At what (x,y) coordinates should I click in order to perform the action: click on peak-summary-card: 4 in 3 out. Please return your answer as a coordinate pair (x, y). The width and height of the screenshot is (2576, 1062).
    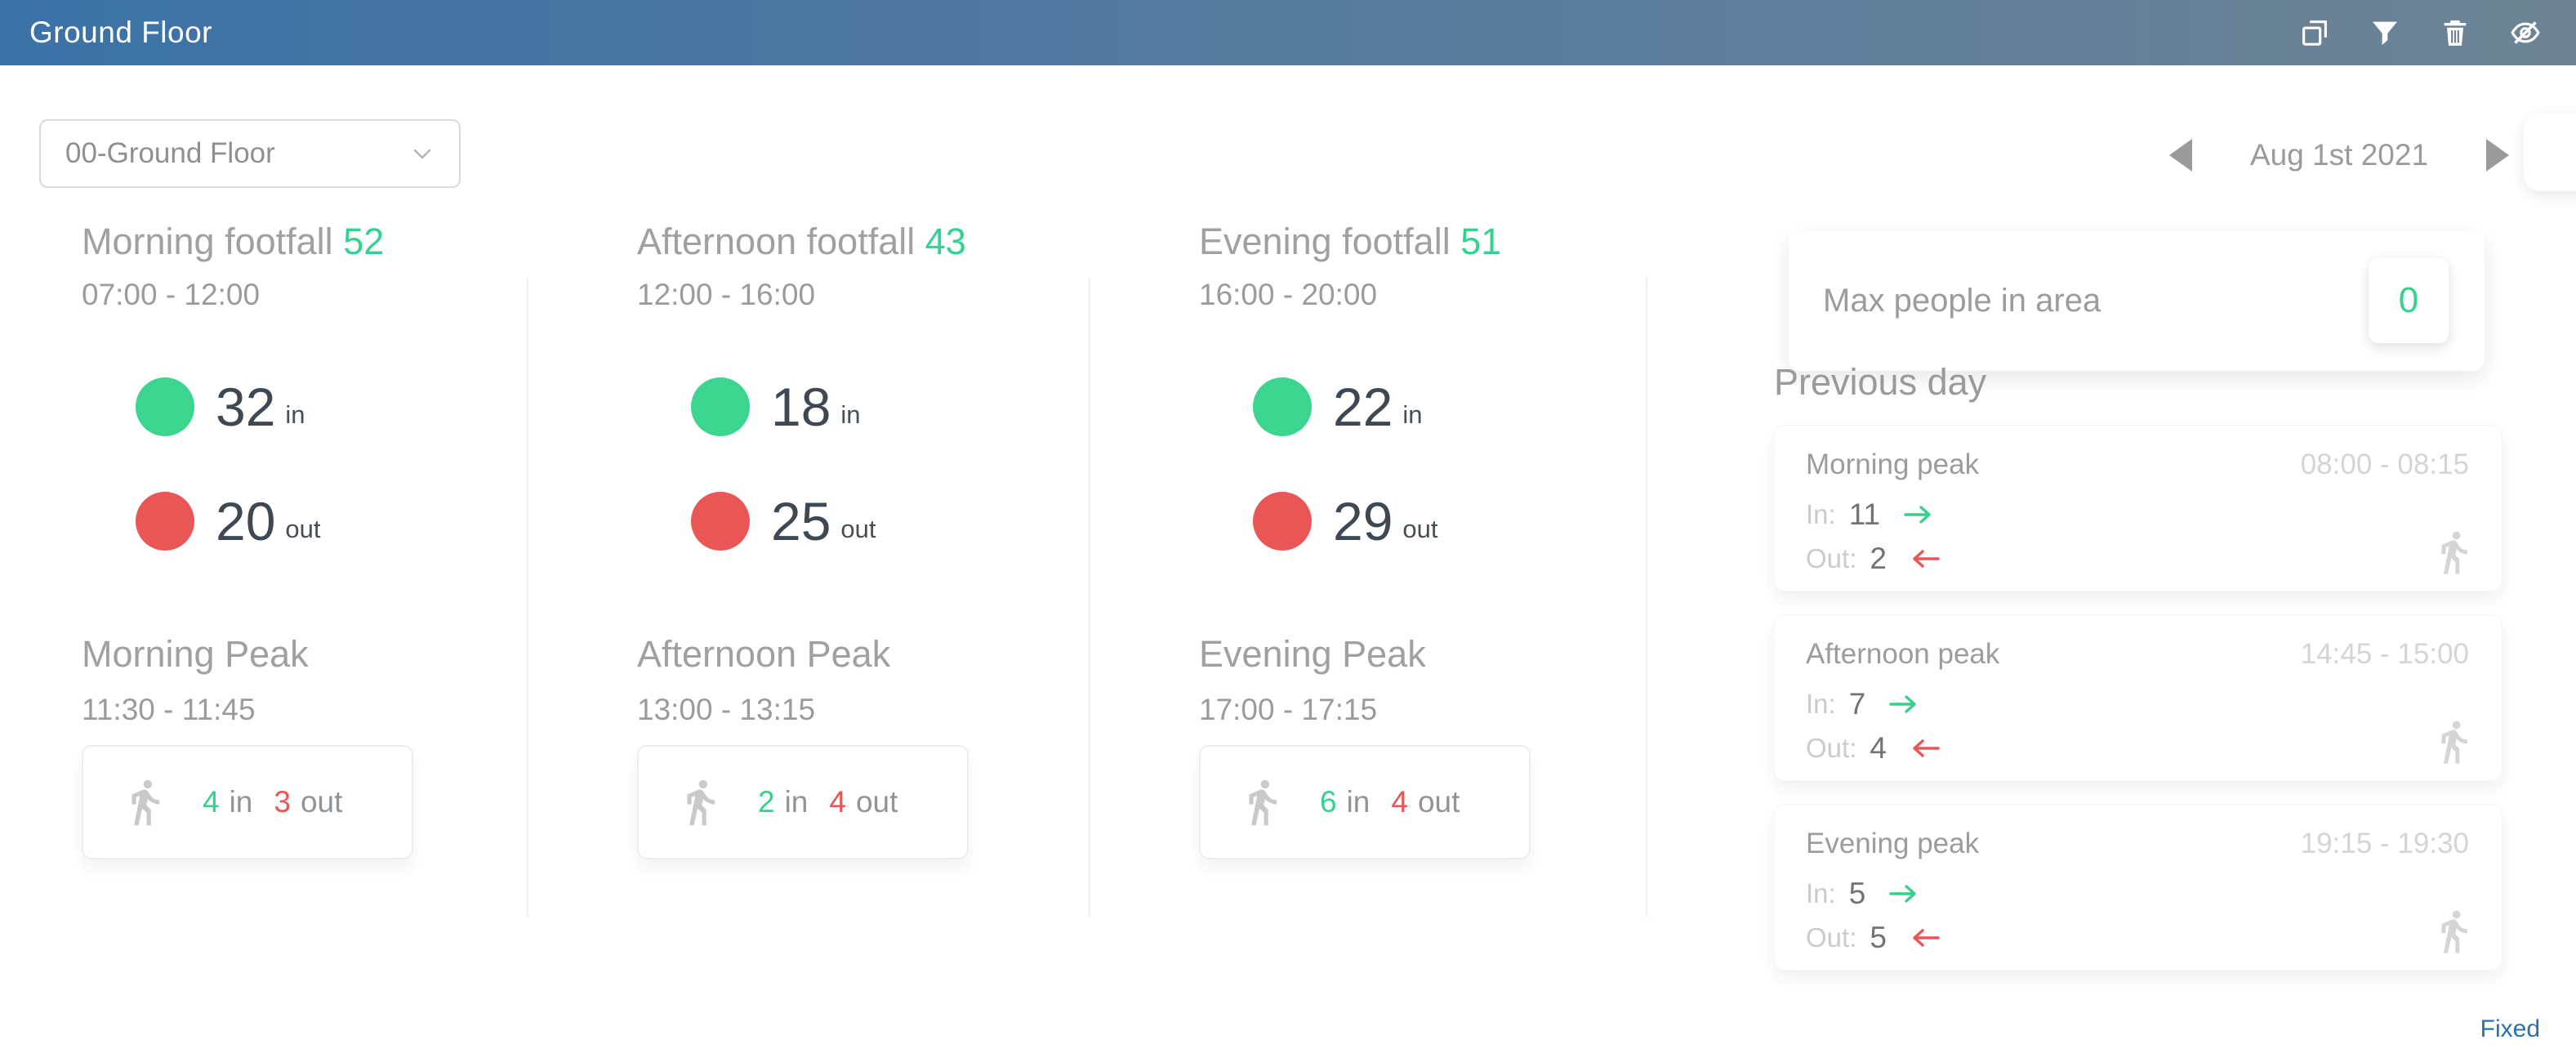
    Looking at the image, I should click on (247, 802).